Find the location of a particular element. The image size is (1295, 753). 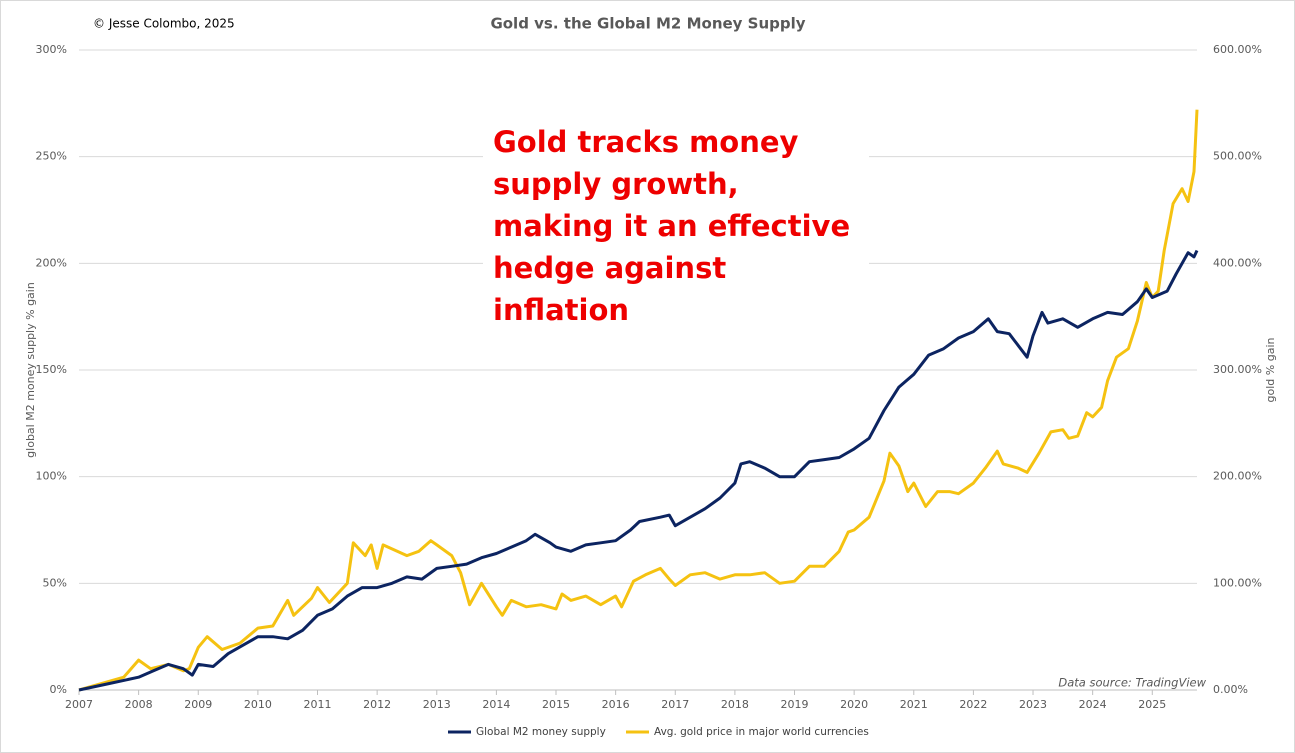

x-tick-label: 2022 is located at coordinates (973, 704).